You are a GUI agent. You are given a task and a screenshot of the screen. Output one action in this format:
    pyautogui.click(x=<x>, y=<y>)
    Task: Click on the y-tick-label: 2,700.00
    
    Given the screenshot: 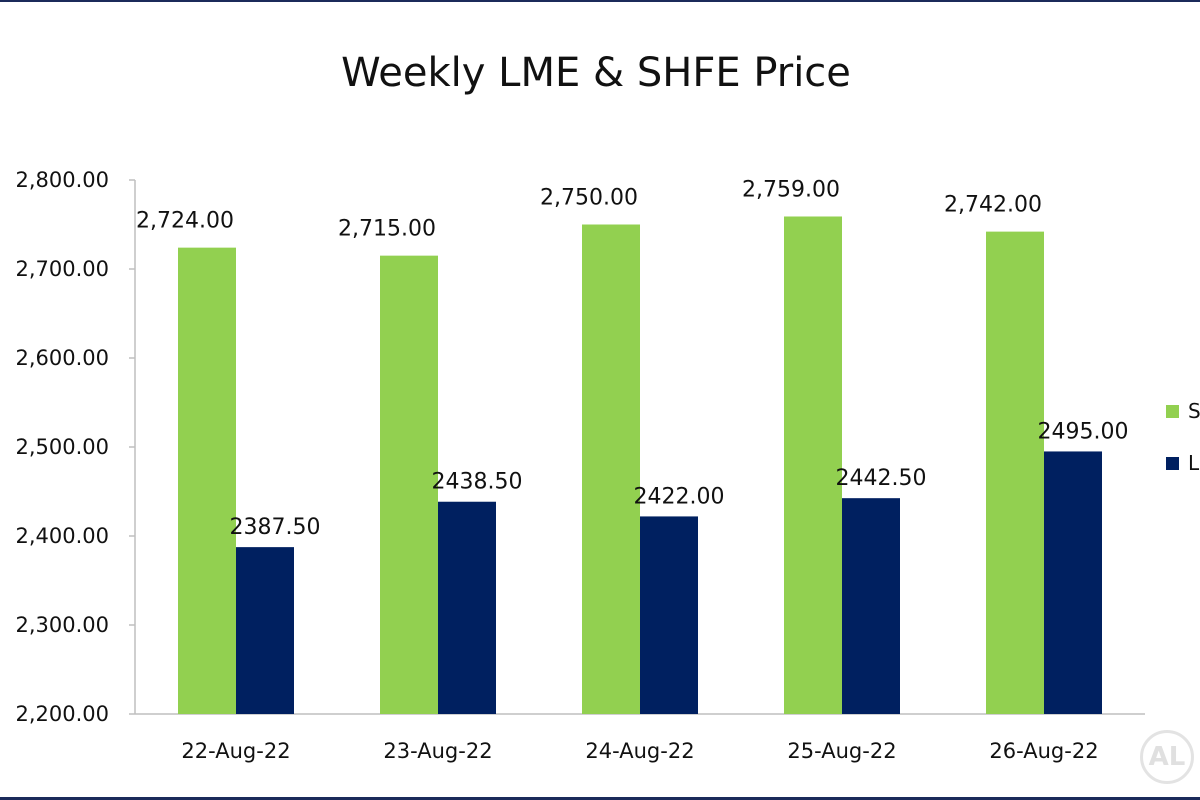 What is the action you would take?
    pyautogui.click(x=62, y=269)
    